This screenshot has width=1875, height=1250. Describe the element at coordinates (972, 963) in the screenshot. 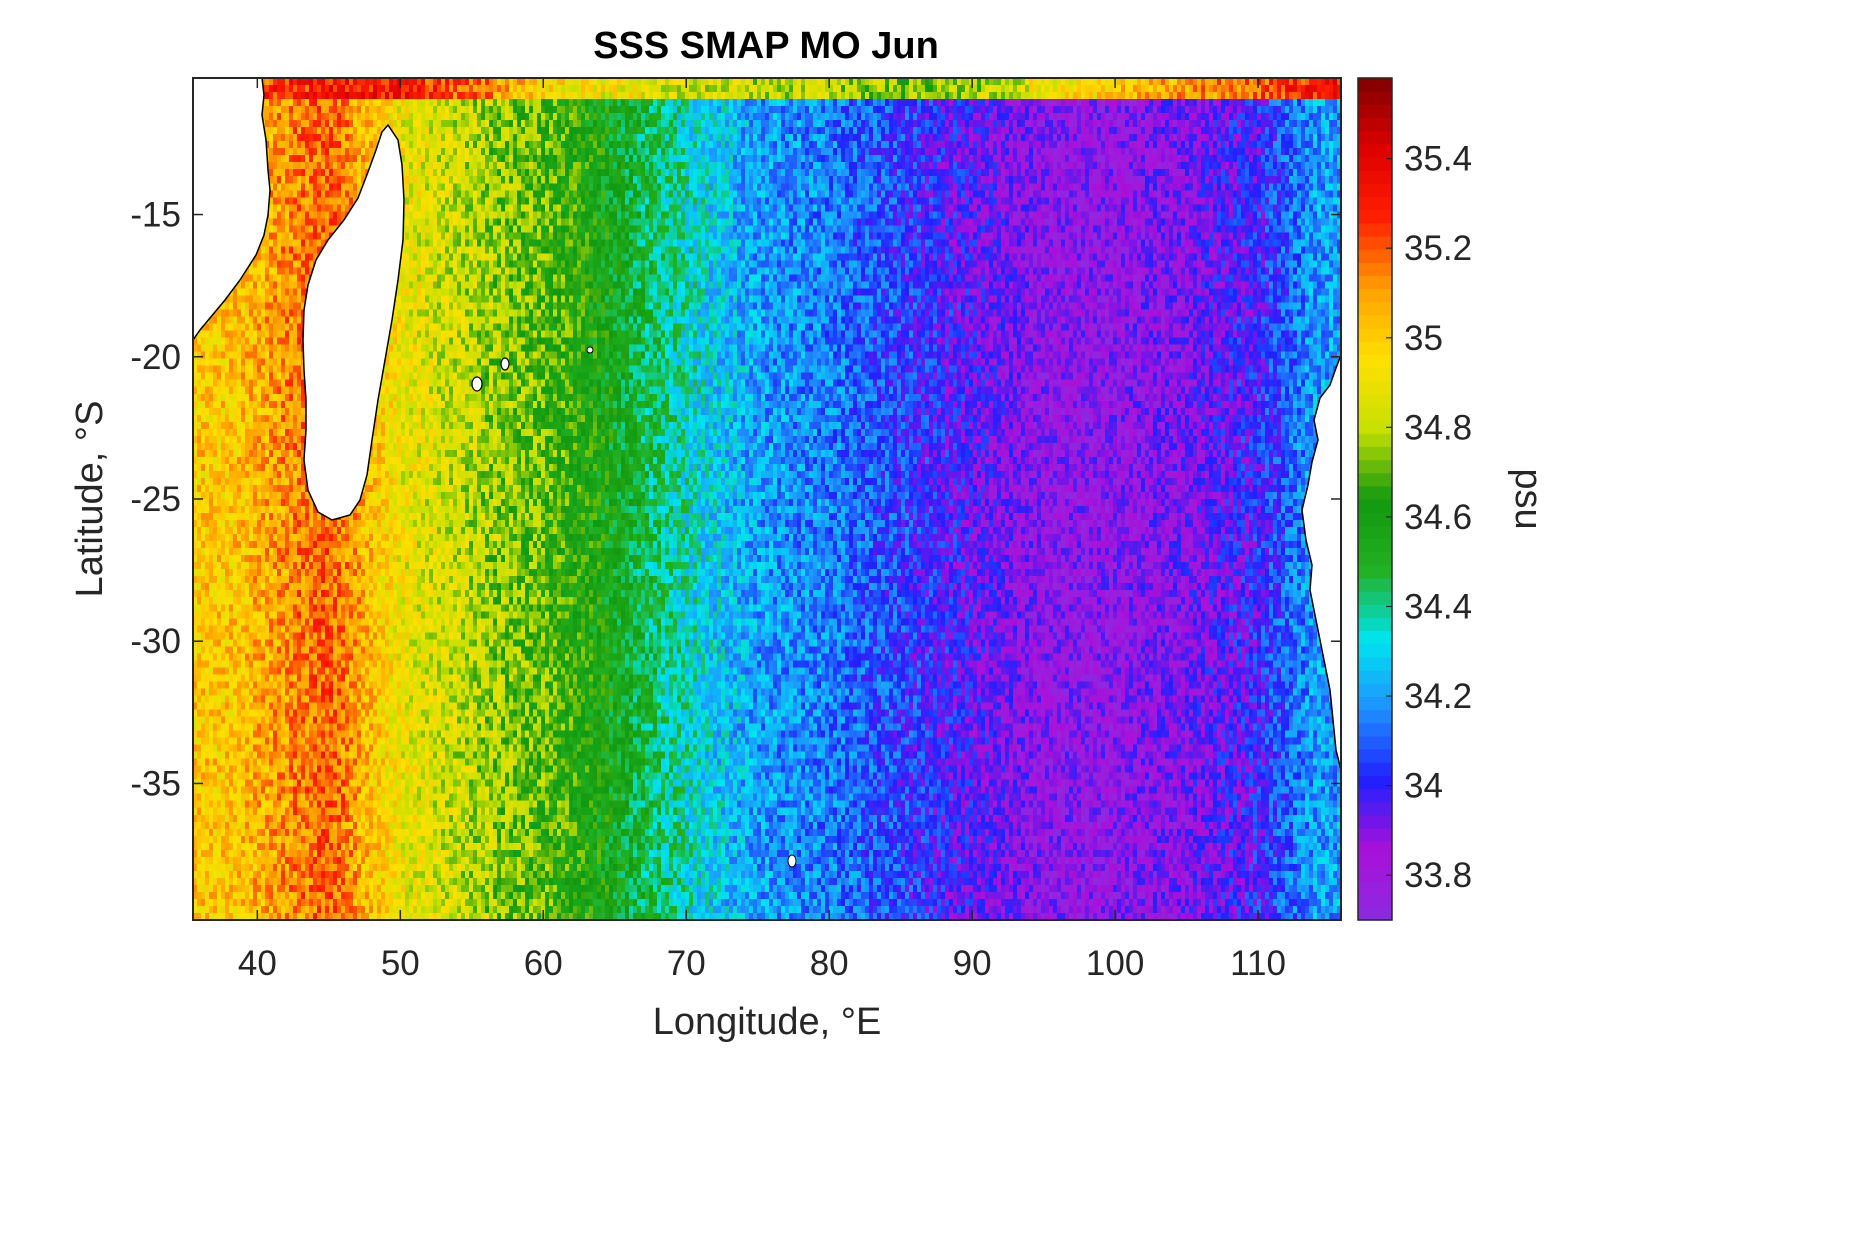

I see `x-tick-label: 90` at that location.